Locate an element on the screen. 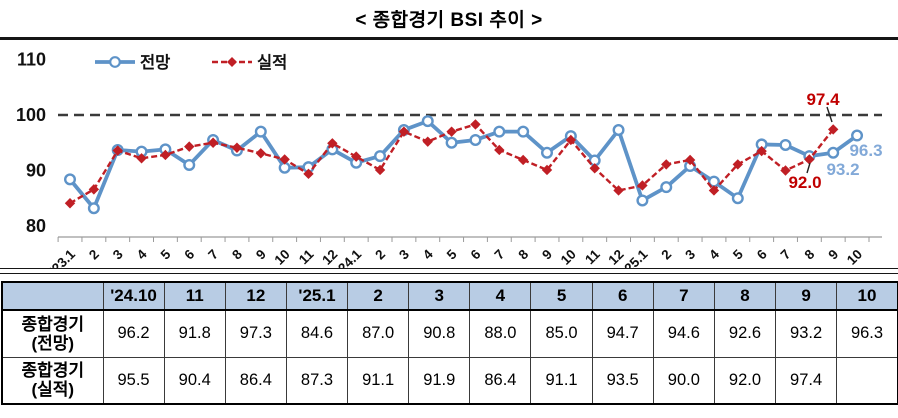 Image resolution: width=898 pixels, height=418 pixels. table-month-header: 3 is located at coordinates (439, 296).